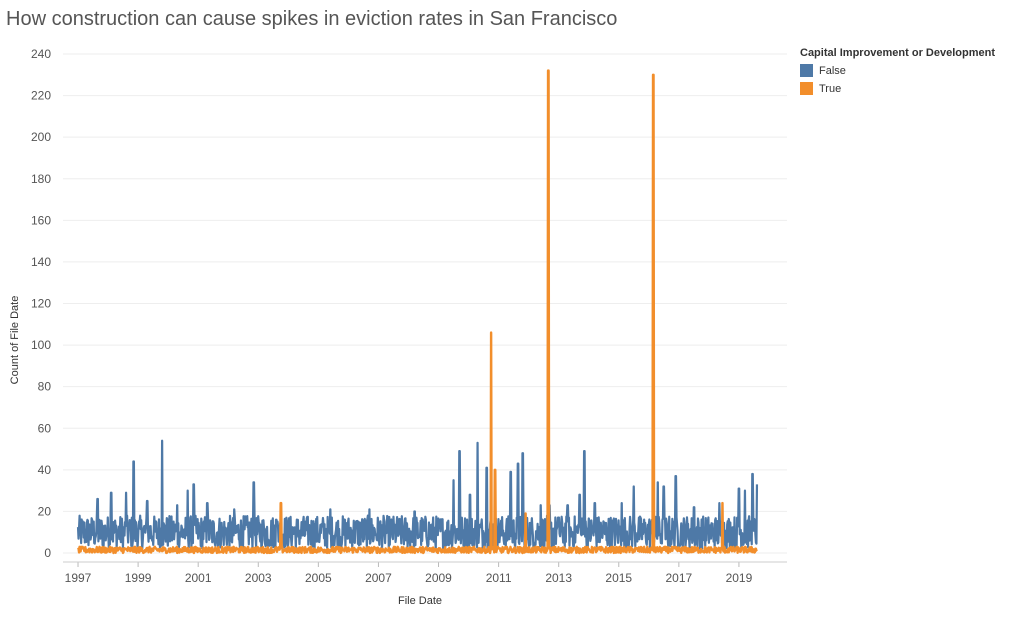 The width and height of the screenshot is (1015, 617). Describe the element at coordinates (897, 53) in the screenshot. I see `legend-title: Capital Improvement or Development` at that location.